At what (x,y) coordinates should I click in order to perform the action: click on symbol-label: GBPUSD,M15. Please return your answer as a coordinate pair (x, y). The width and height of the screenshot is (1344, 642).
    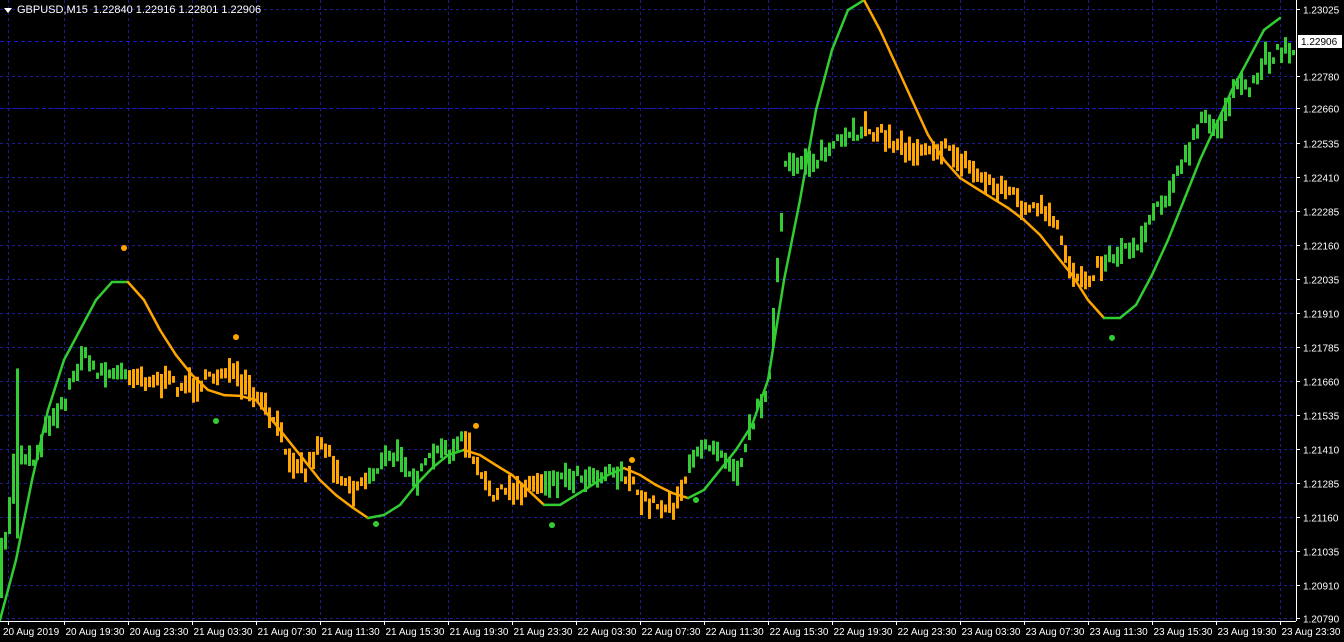
    Looking at the image, I should click on (52, 10).